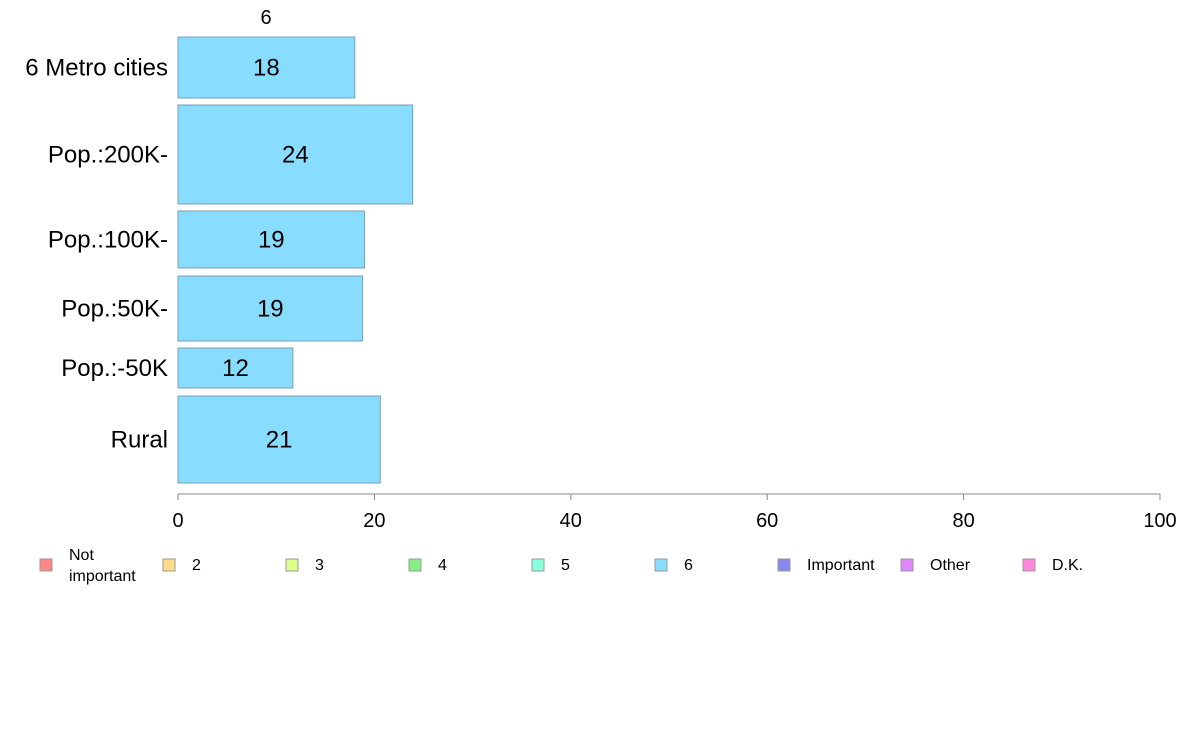  What do you see at coordinates (319, 565) in the screenshot?
I see `legend-label: 3` at bounding box center [319, 565].